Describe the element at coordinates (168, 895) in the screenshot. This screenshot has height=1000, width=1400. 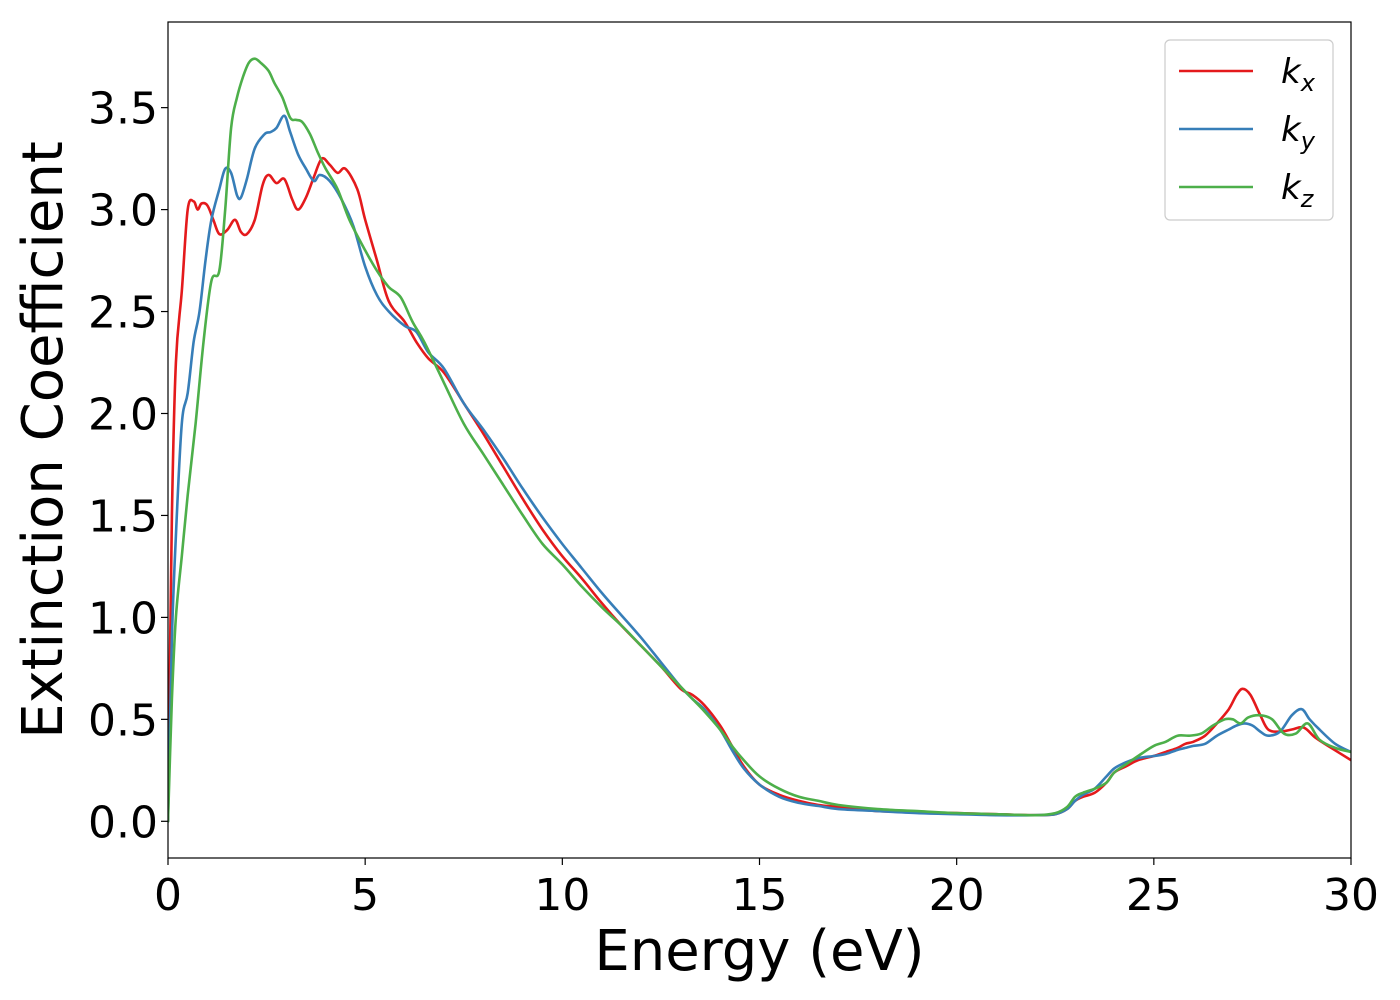
I see `x-tick-label: 0` at that location.